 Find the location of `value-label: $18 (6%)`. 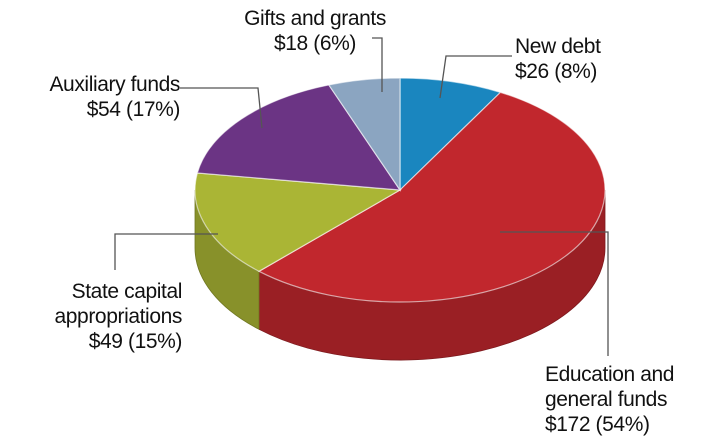

value-label: $18 (6%) is located at coordinates (314, 43).